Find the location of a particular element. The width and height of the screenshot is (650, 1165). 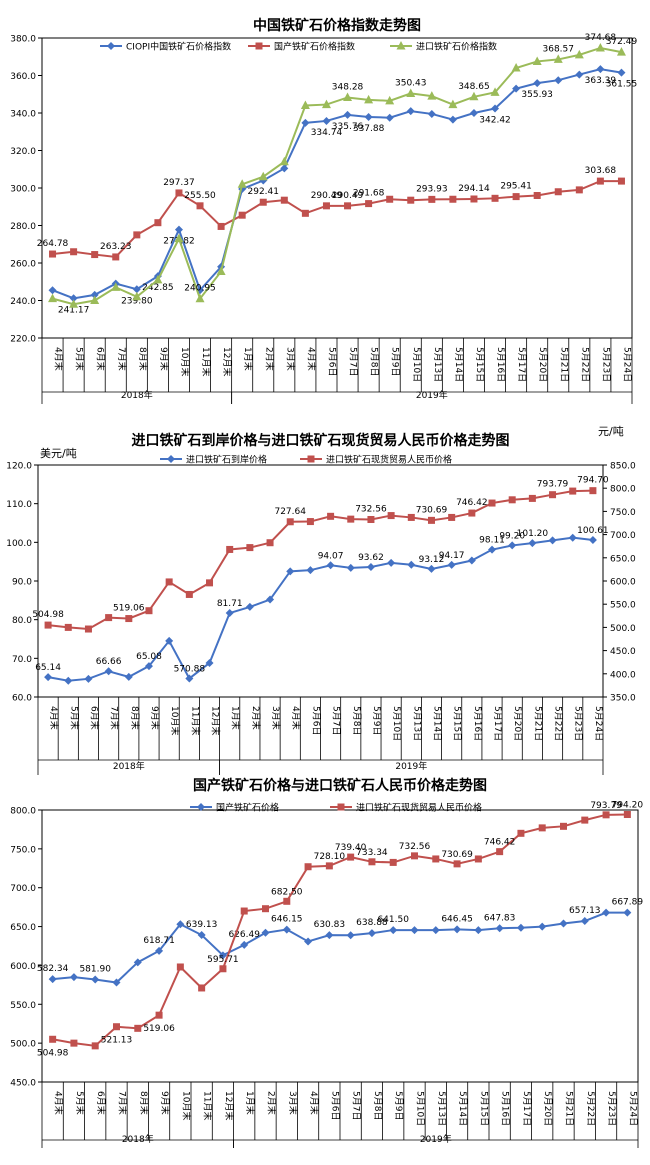

legend-label: CIOPI中国铁矿石价格指数 is located at coordinates (178, 47).